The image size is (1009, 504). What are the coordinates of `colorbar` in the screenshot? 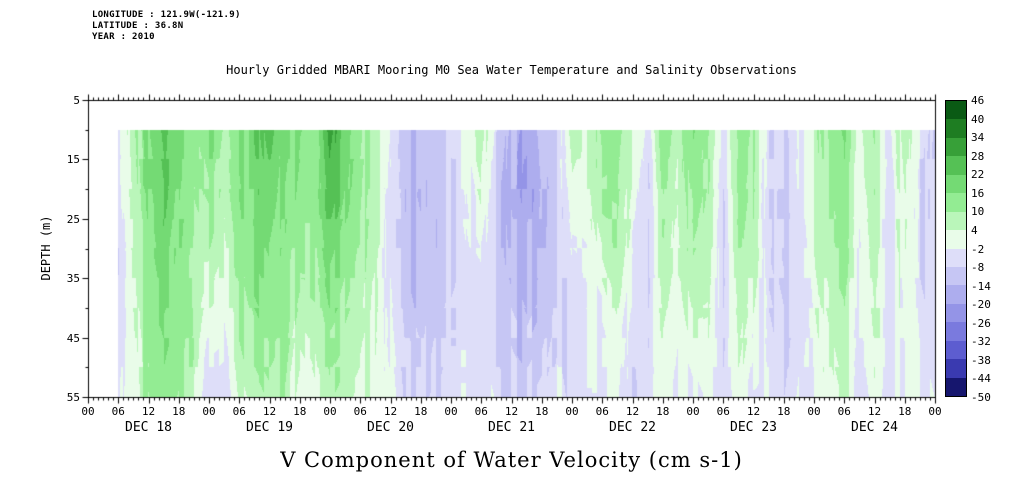 It's located at (956, 248).